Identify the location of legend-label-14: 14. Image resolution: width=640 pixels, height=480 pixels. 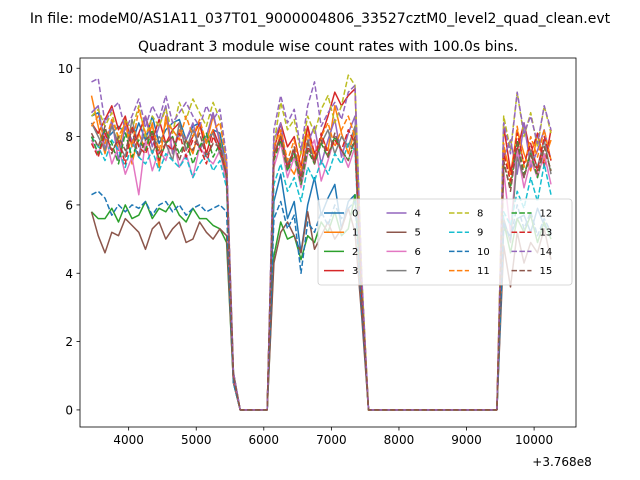
(546, 252).